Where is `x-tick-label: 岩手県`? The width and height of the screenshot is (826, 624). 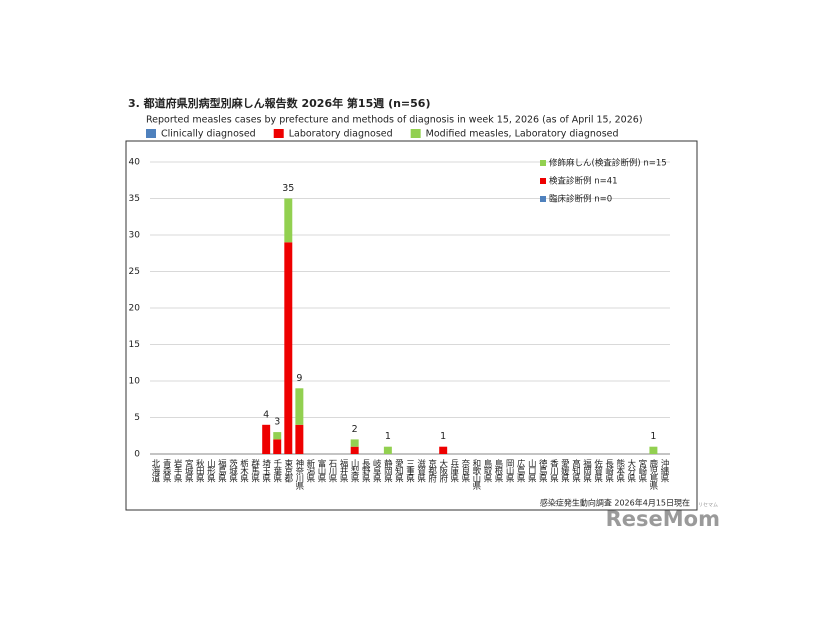
x-tick-label: 岩手県 is located at coordinates (177, 470).